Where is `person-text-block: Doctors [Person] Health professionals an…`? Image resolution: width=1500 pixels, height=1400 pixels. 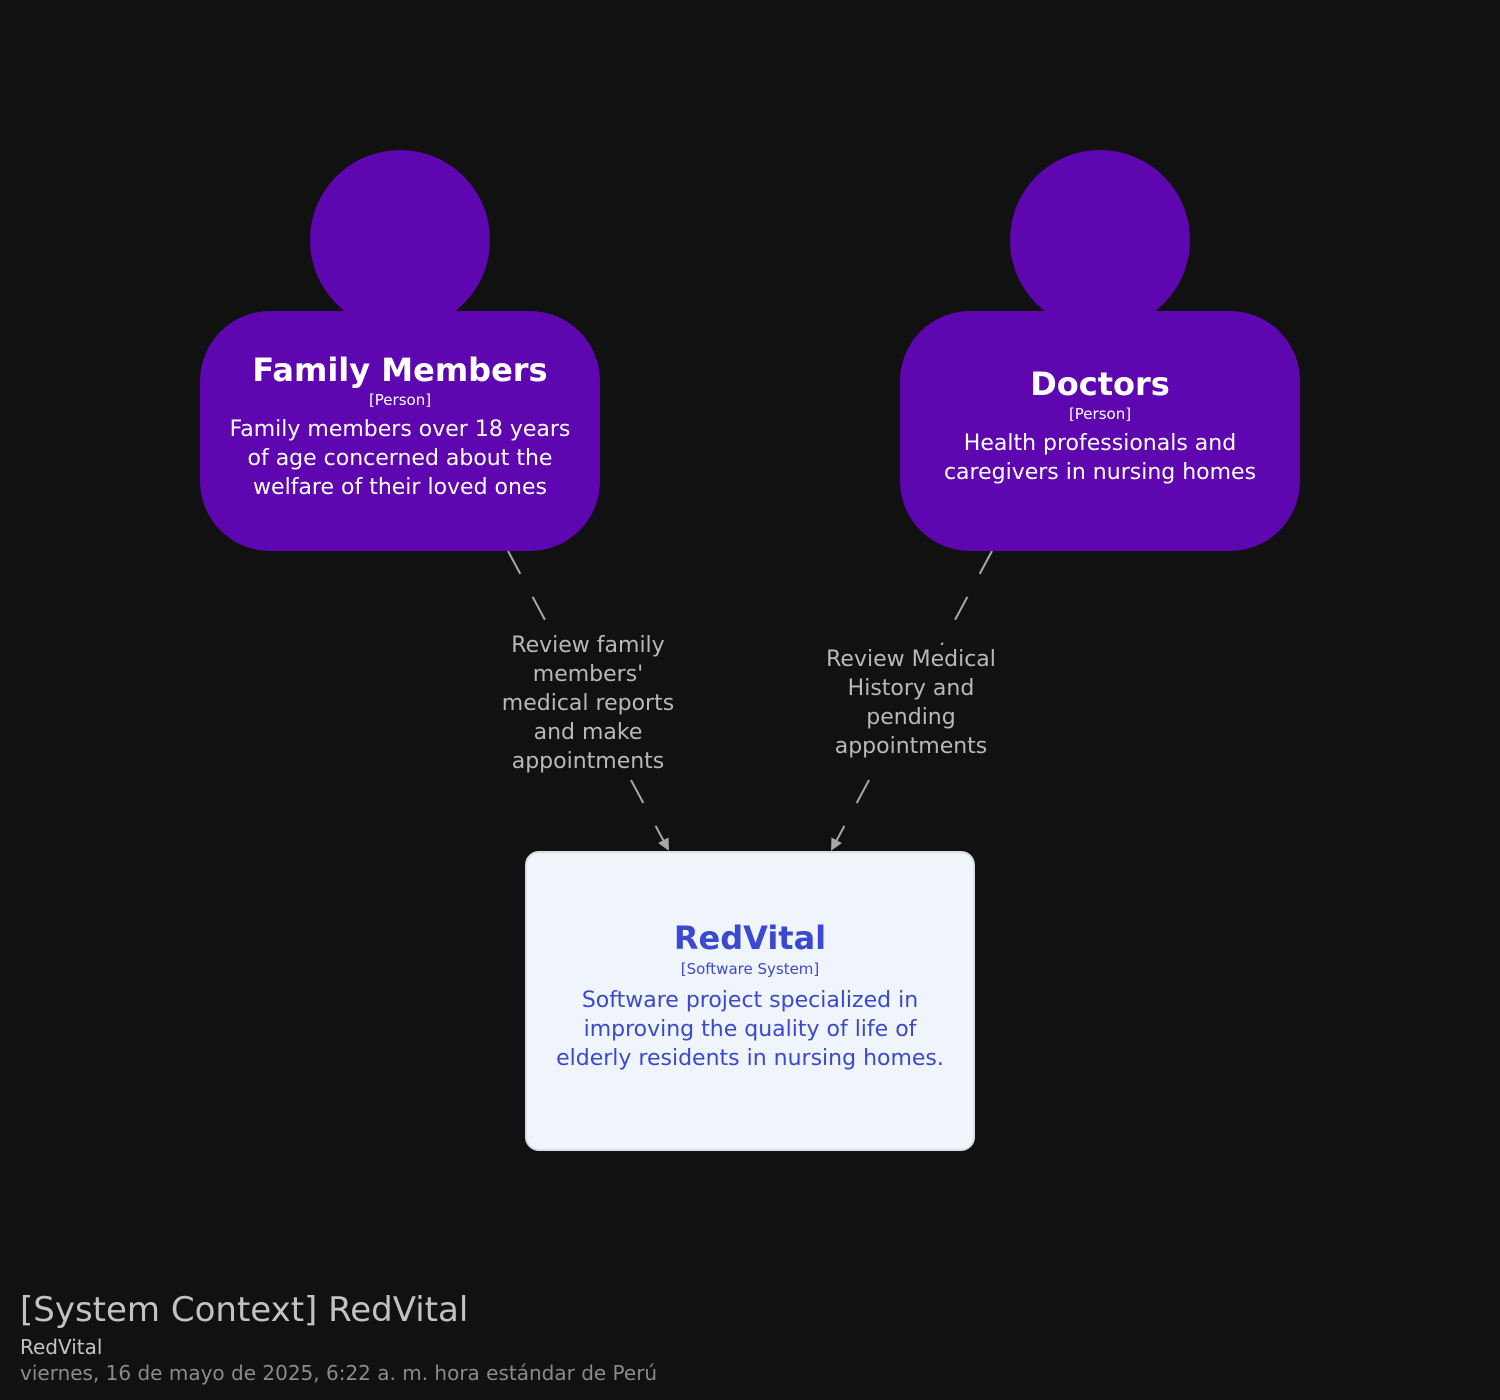 person-text-block: Doctors [Person] Health professionals an… is located at coordinates (1100, 426).